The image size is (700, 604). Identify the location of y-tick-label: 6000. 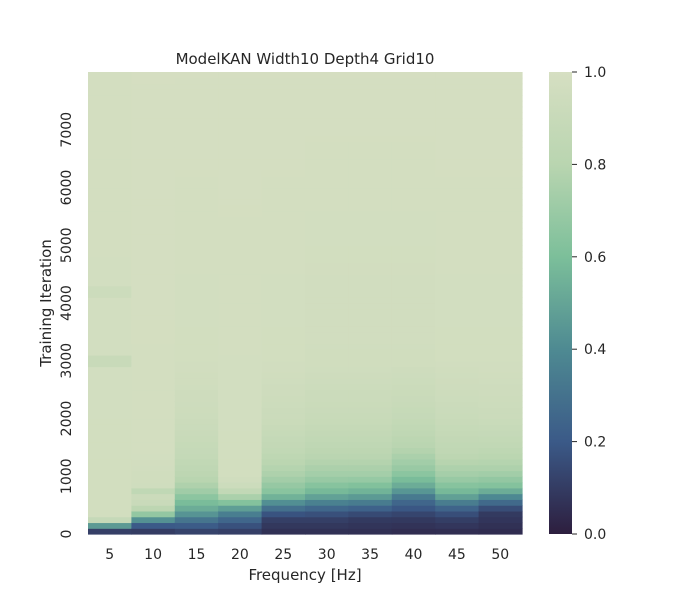
(67, 188).